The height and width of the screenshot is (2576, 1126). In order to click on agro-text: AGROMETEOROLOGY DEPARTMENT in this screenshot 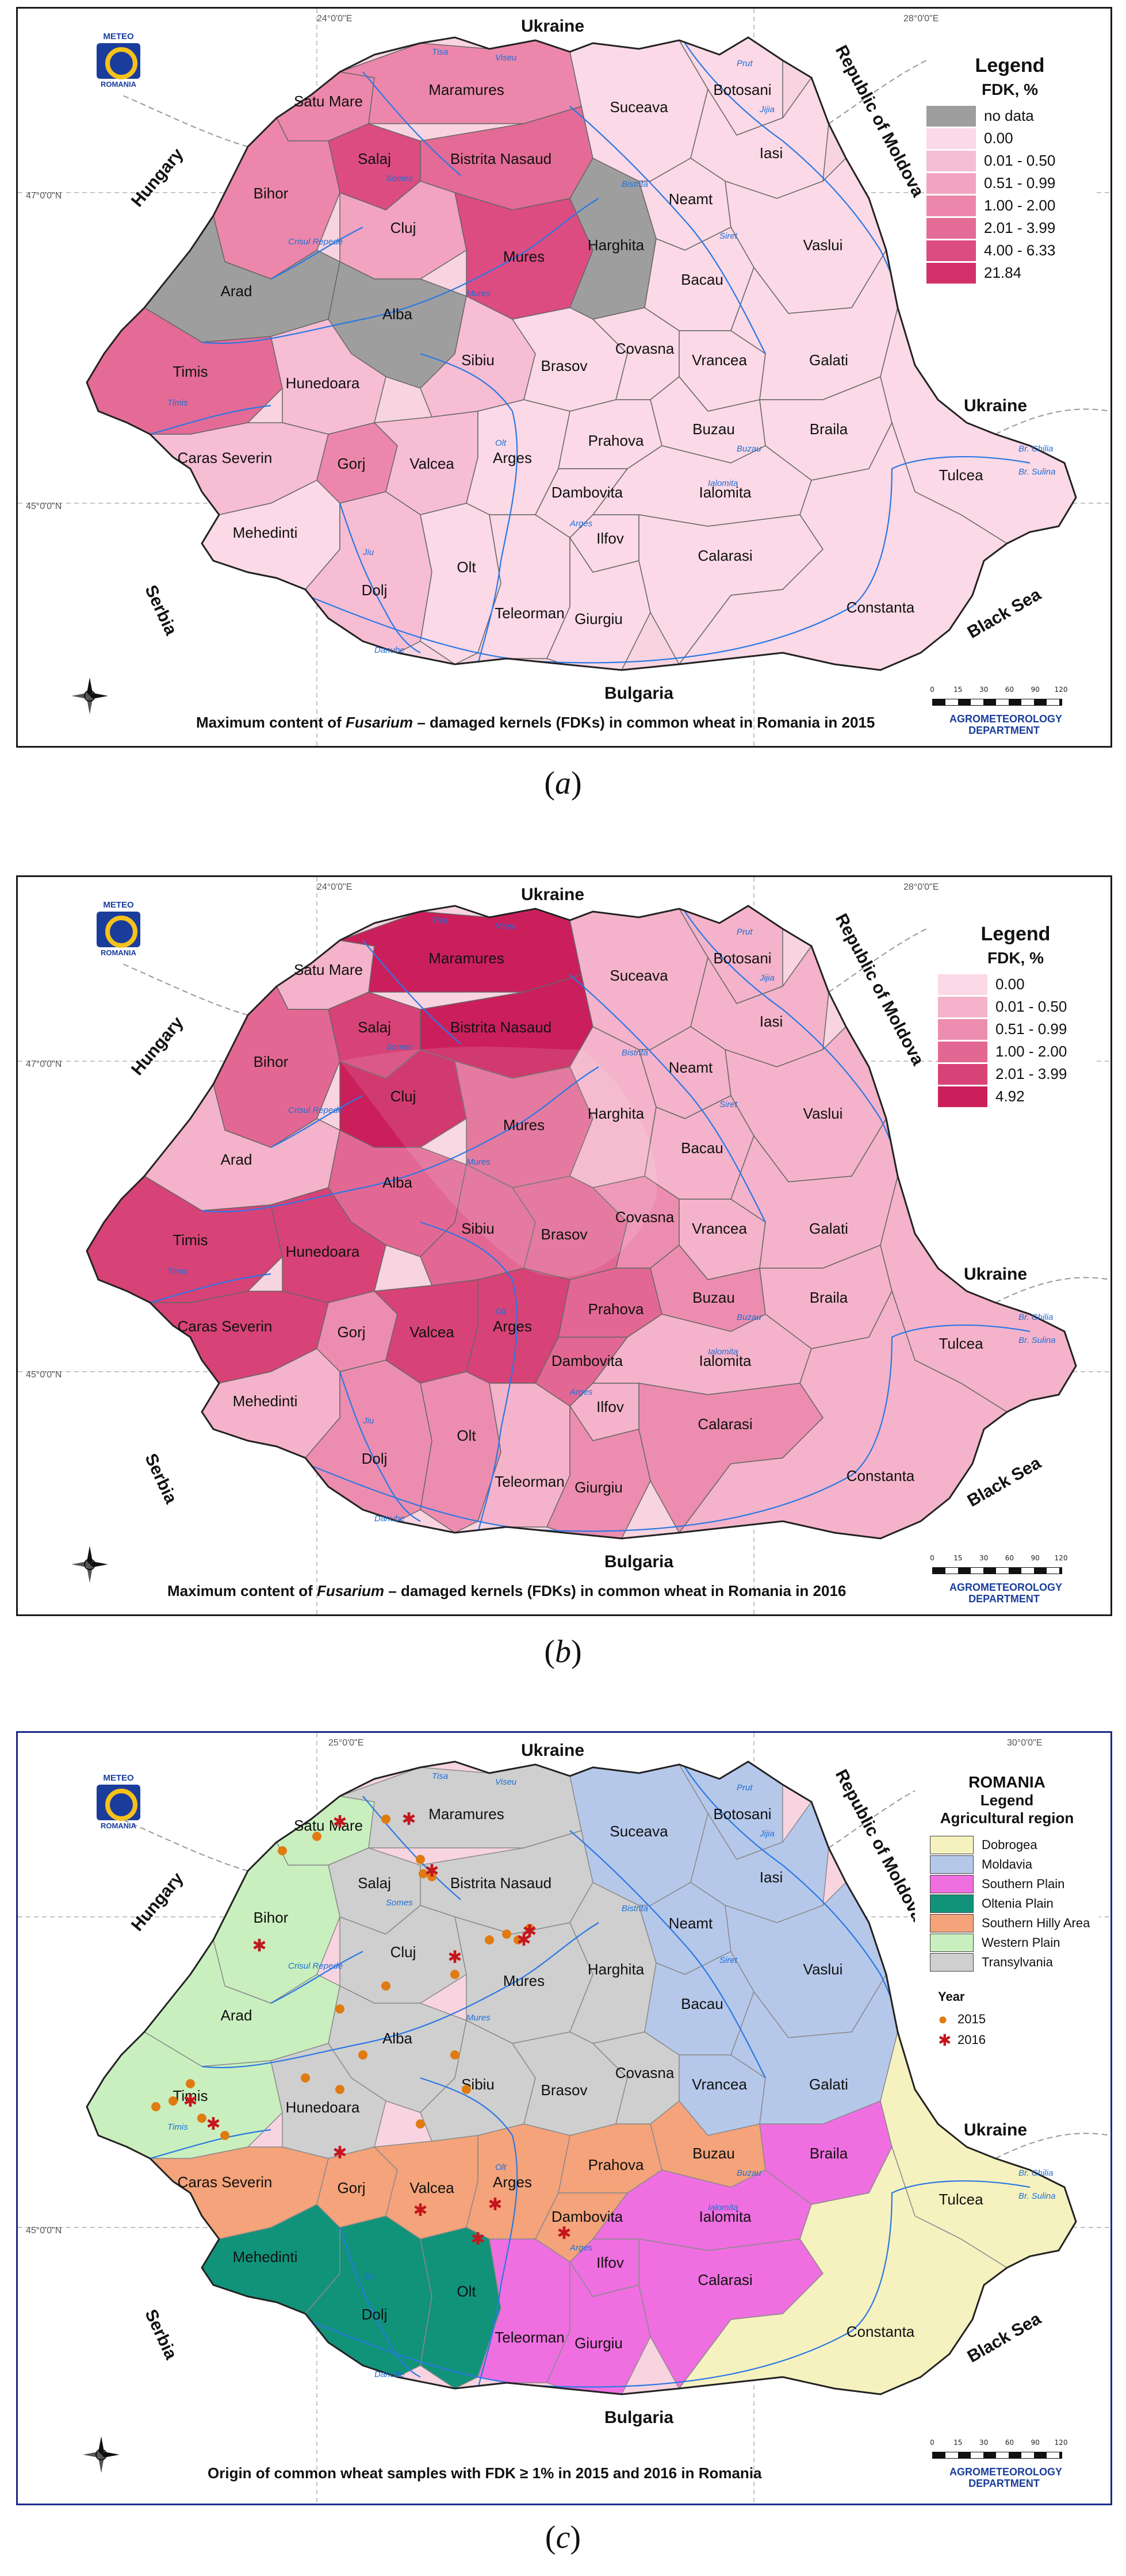, I will do `click(1006, 724)`.